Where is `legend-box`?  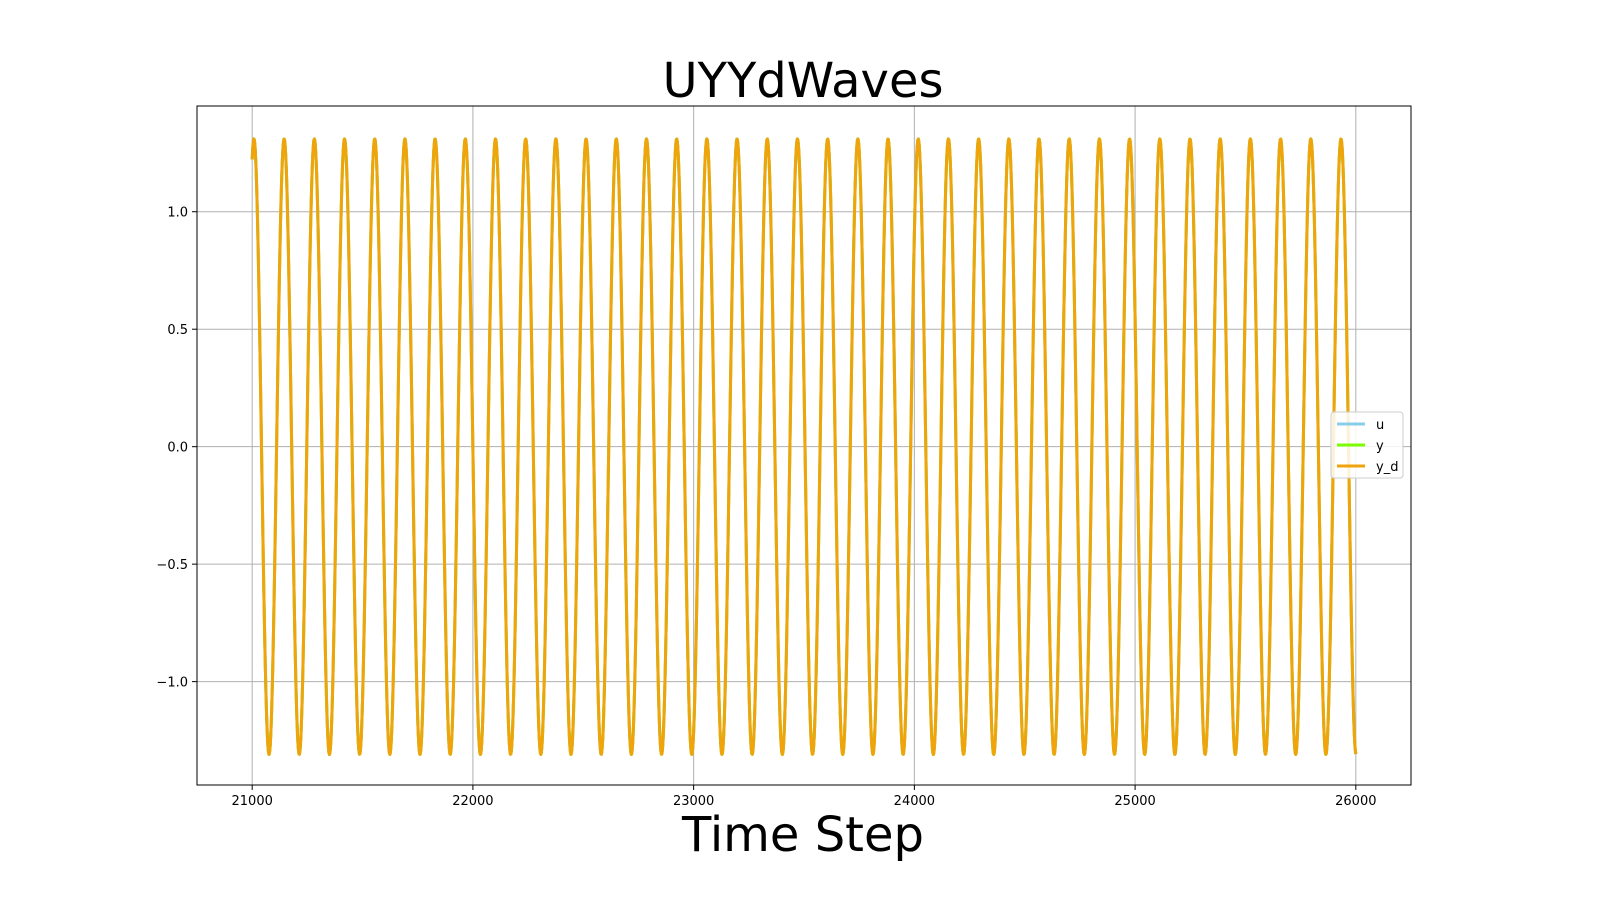
legend-box is located at coordinates (1367, 445).